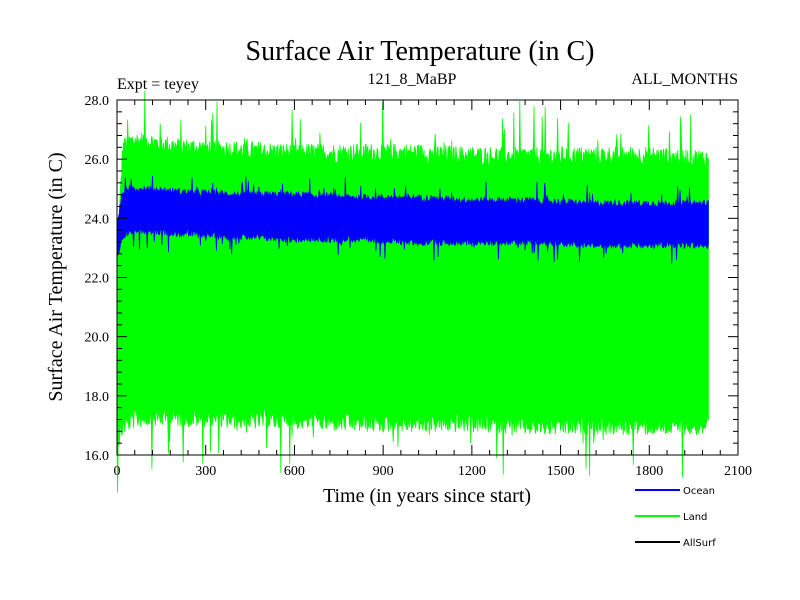 This screenshot has height=600, width=800. I want to click on legend-label-ocean: Ocean, so click(699, 491).